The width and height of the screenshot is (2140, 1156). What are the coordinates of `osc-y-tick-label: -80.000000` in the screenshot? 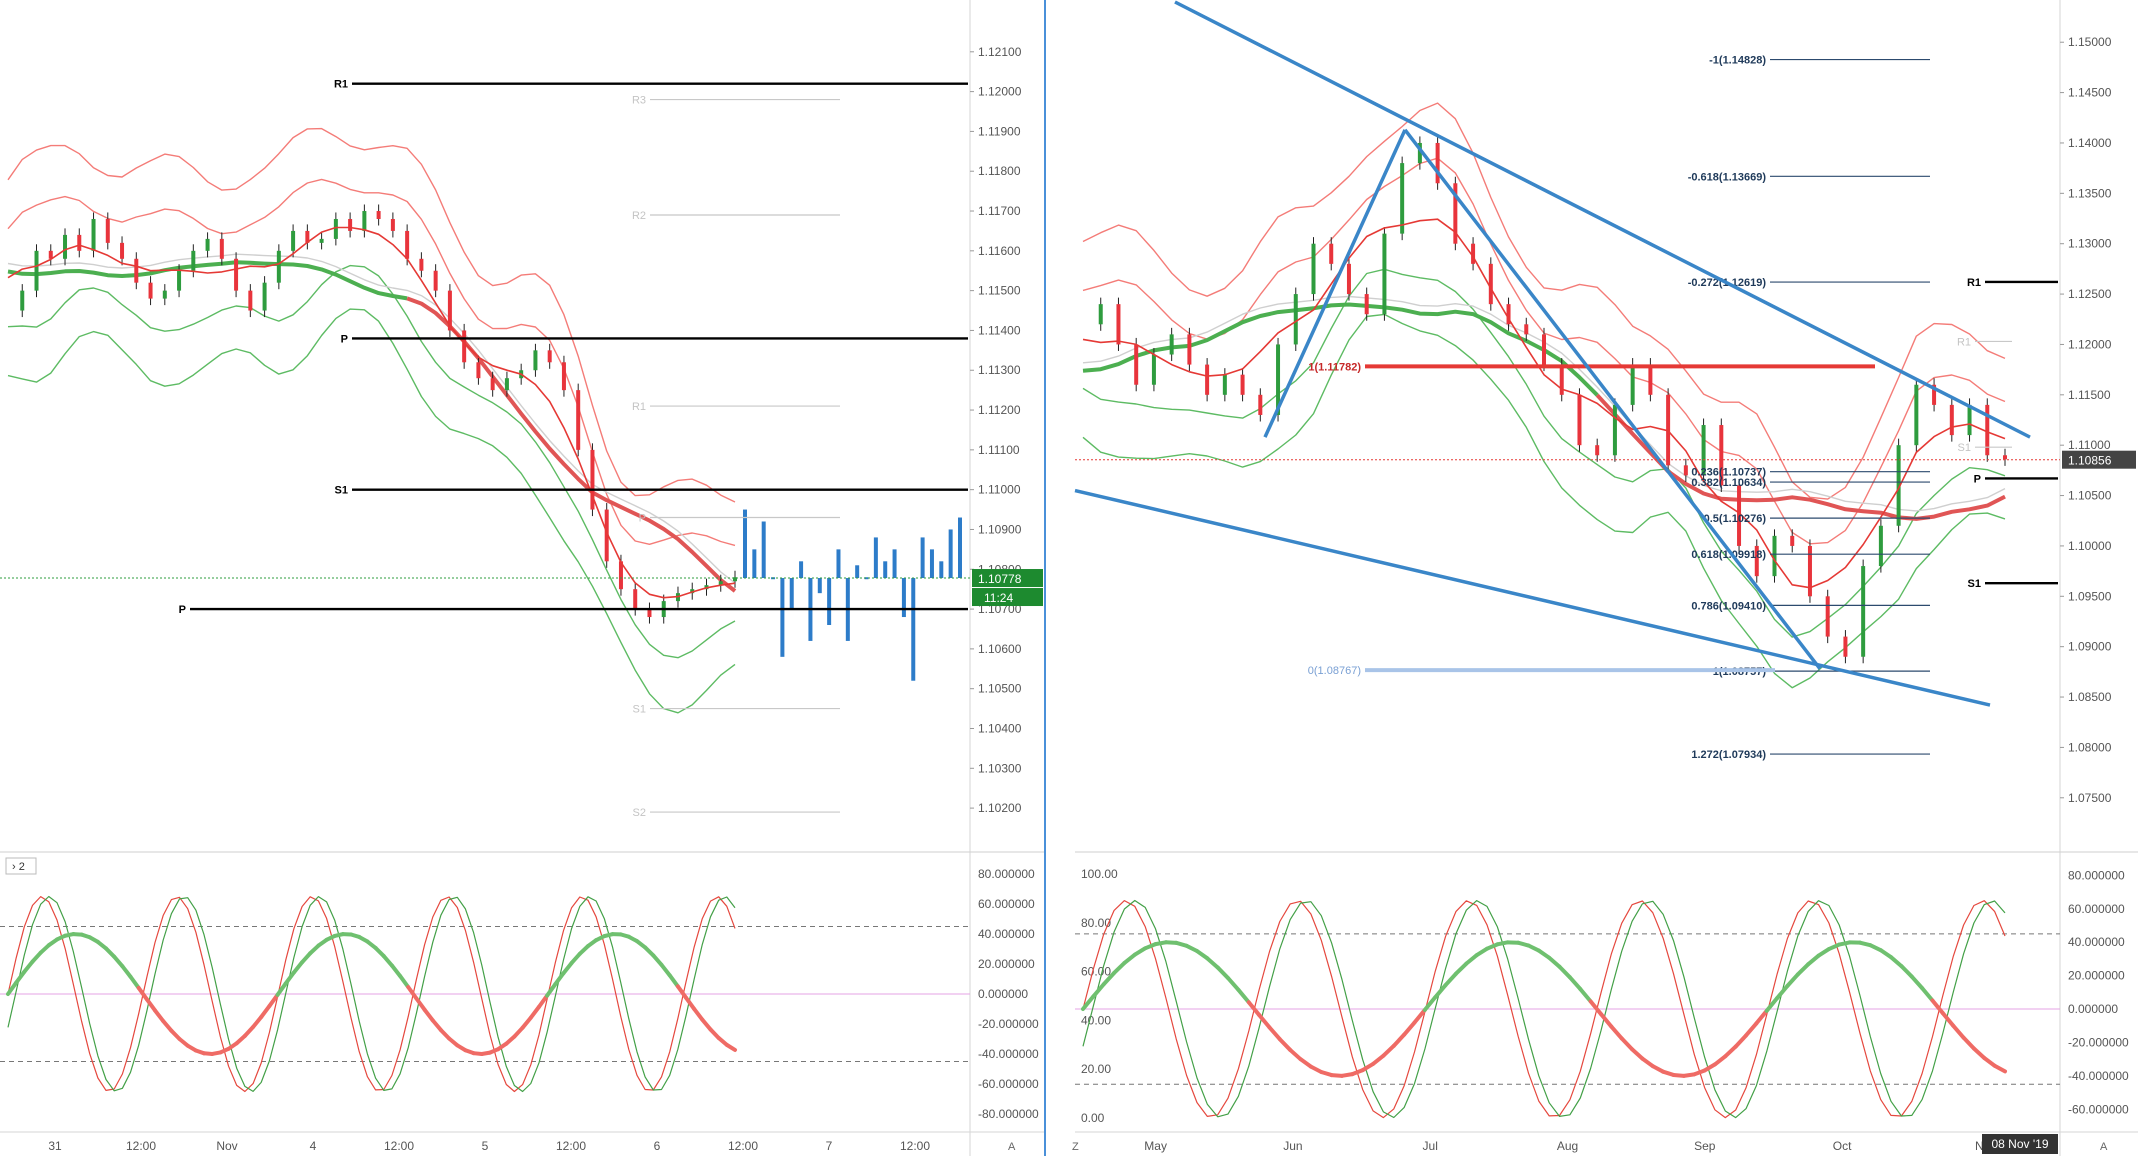 It's located at (1008, 1114).